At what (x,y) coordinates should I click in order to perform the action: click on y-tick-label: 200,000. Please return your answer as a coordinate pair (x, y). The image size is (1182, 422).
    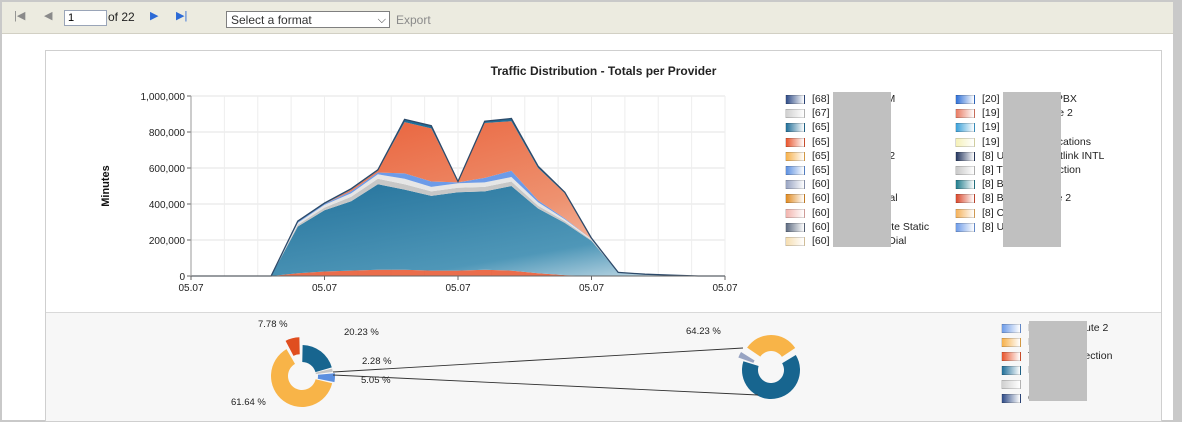
    Looking at the image, I should click on (167, 241).